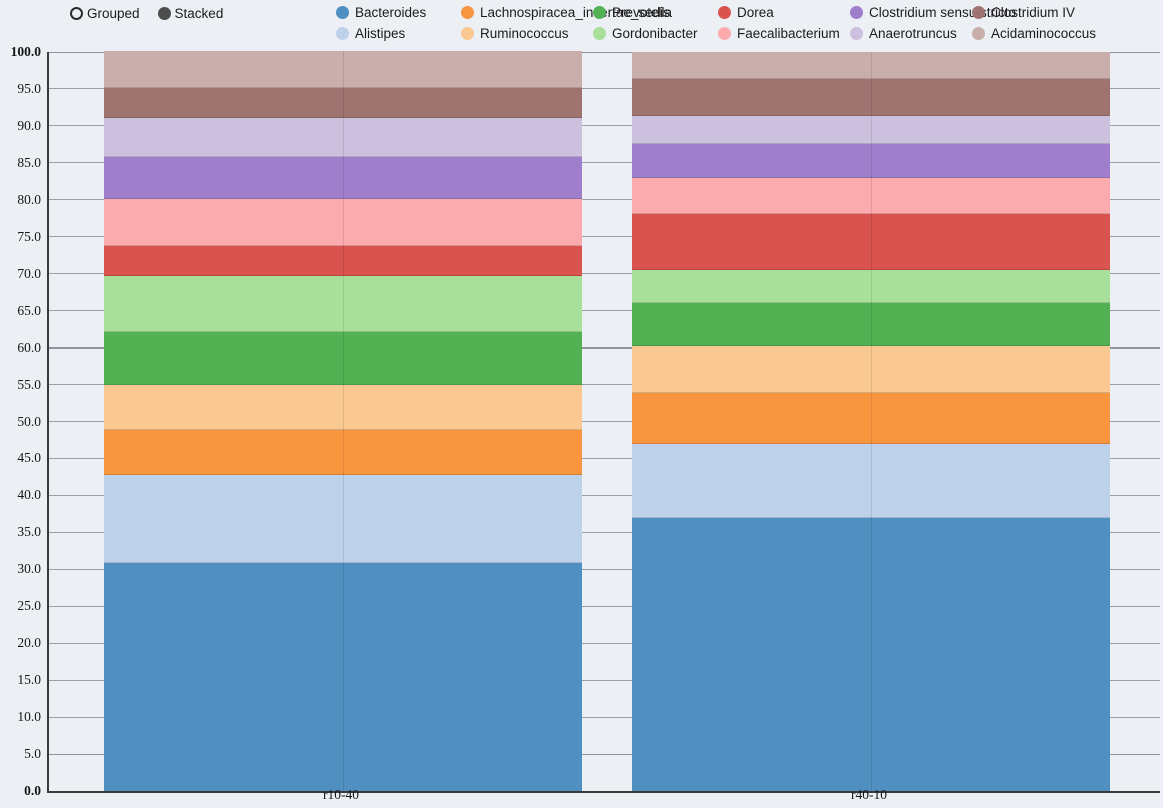  What do you see at coordinates (29, 347) in the screenshot?
I see `y-axis-tick-label: 60.0` at bounding box center [29, 347].